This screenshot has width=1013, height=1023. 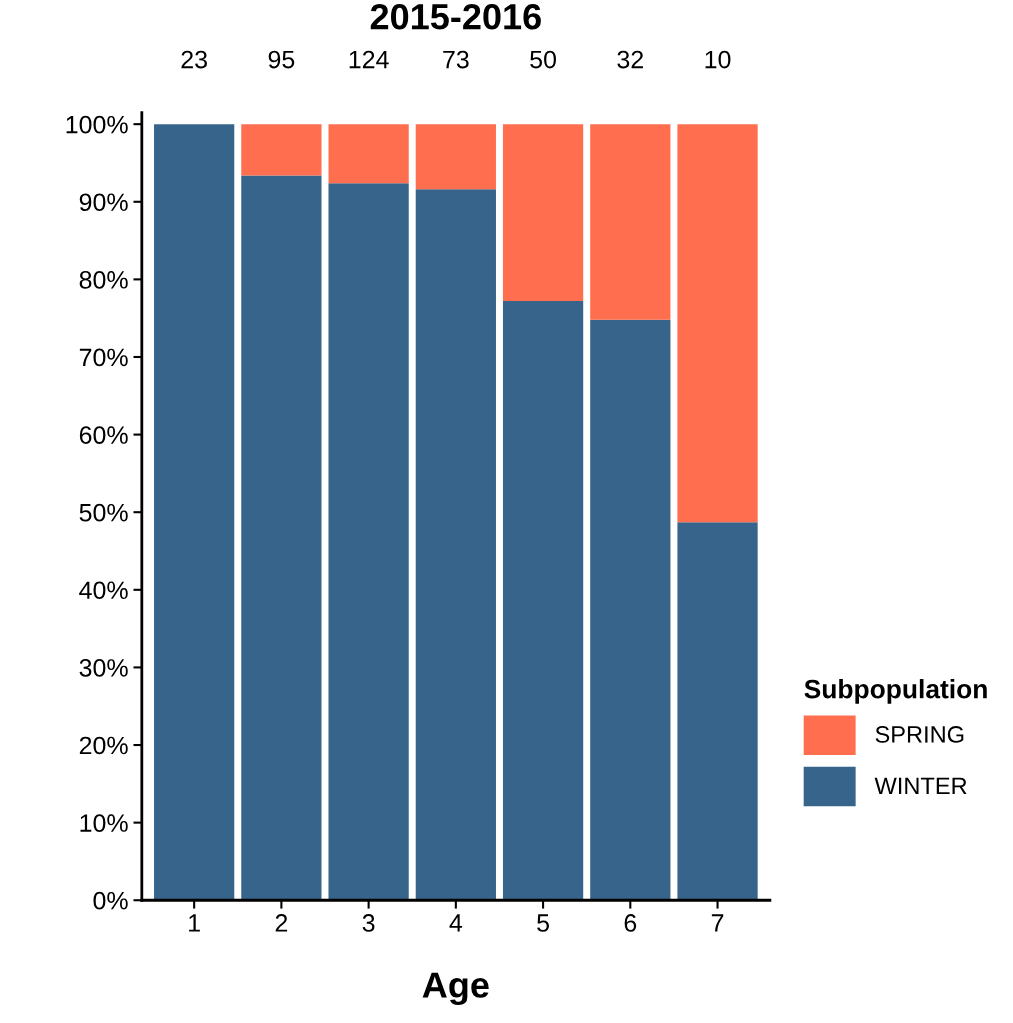 What do you see at coordinates (630, 923) in the screenshot?
I see `x-tick-label: 6` at bounding box center [630, 923].